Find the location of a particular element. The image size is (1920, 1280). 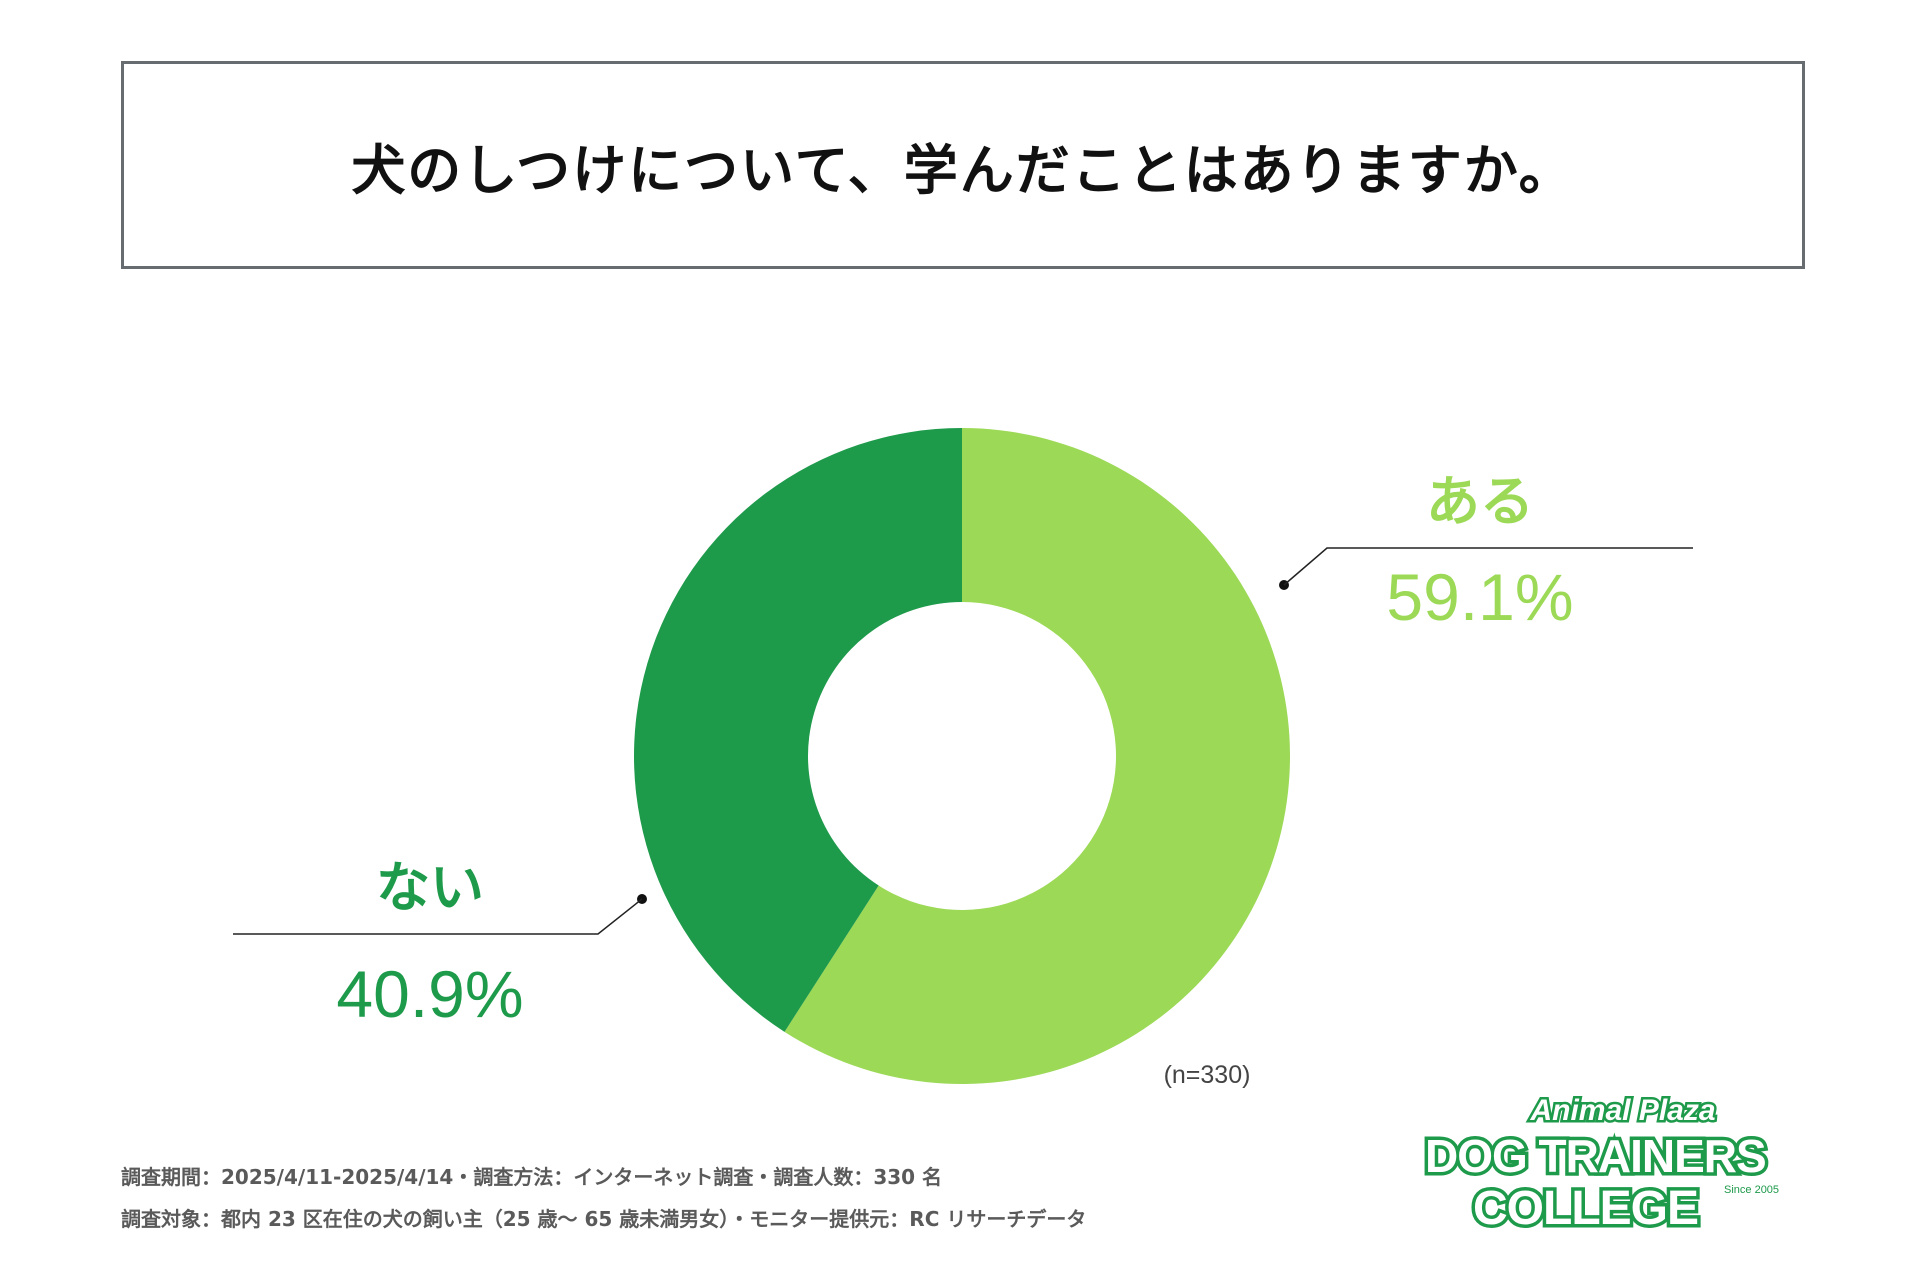

logo-since: Since 2005 is located at coordinates (1751, 1190).